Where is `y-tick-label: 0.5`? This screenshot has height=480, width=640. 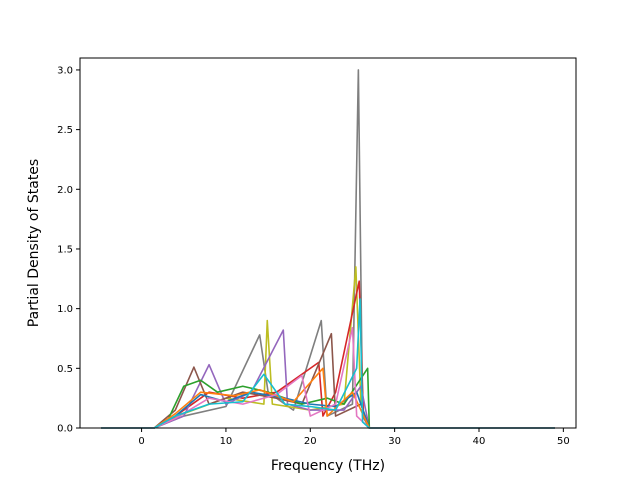
y-tick-label: 0.5 is located at coordinates (65, 369).